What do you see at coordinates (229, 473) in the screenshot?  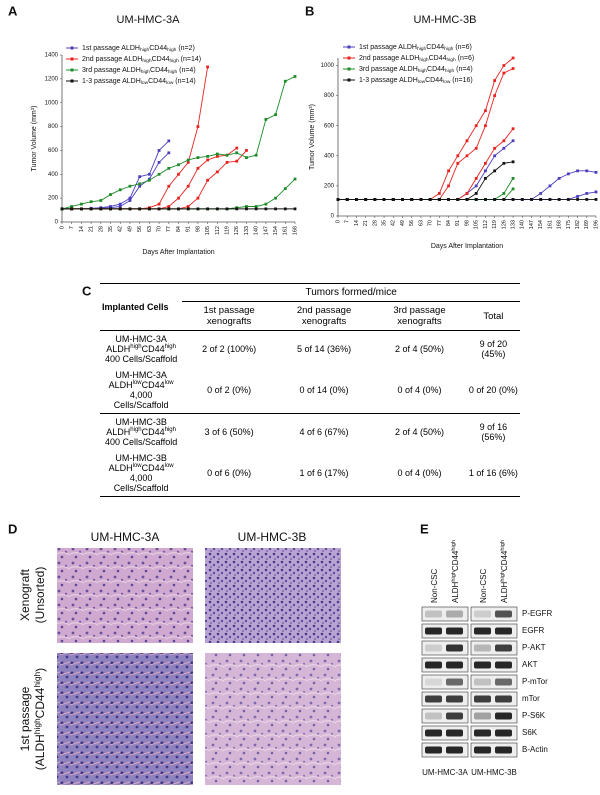 I see `table-cell: 0 of 6 (0%)` at bounding box center [229, 473].